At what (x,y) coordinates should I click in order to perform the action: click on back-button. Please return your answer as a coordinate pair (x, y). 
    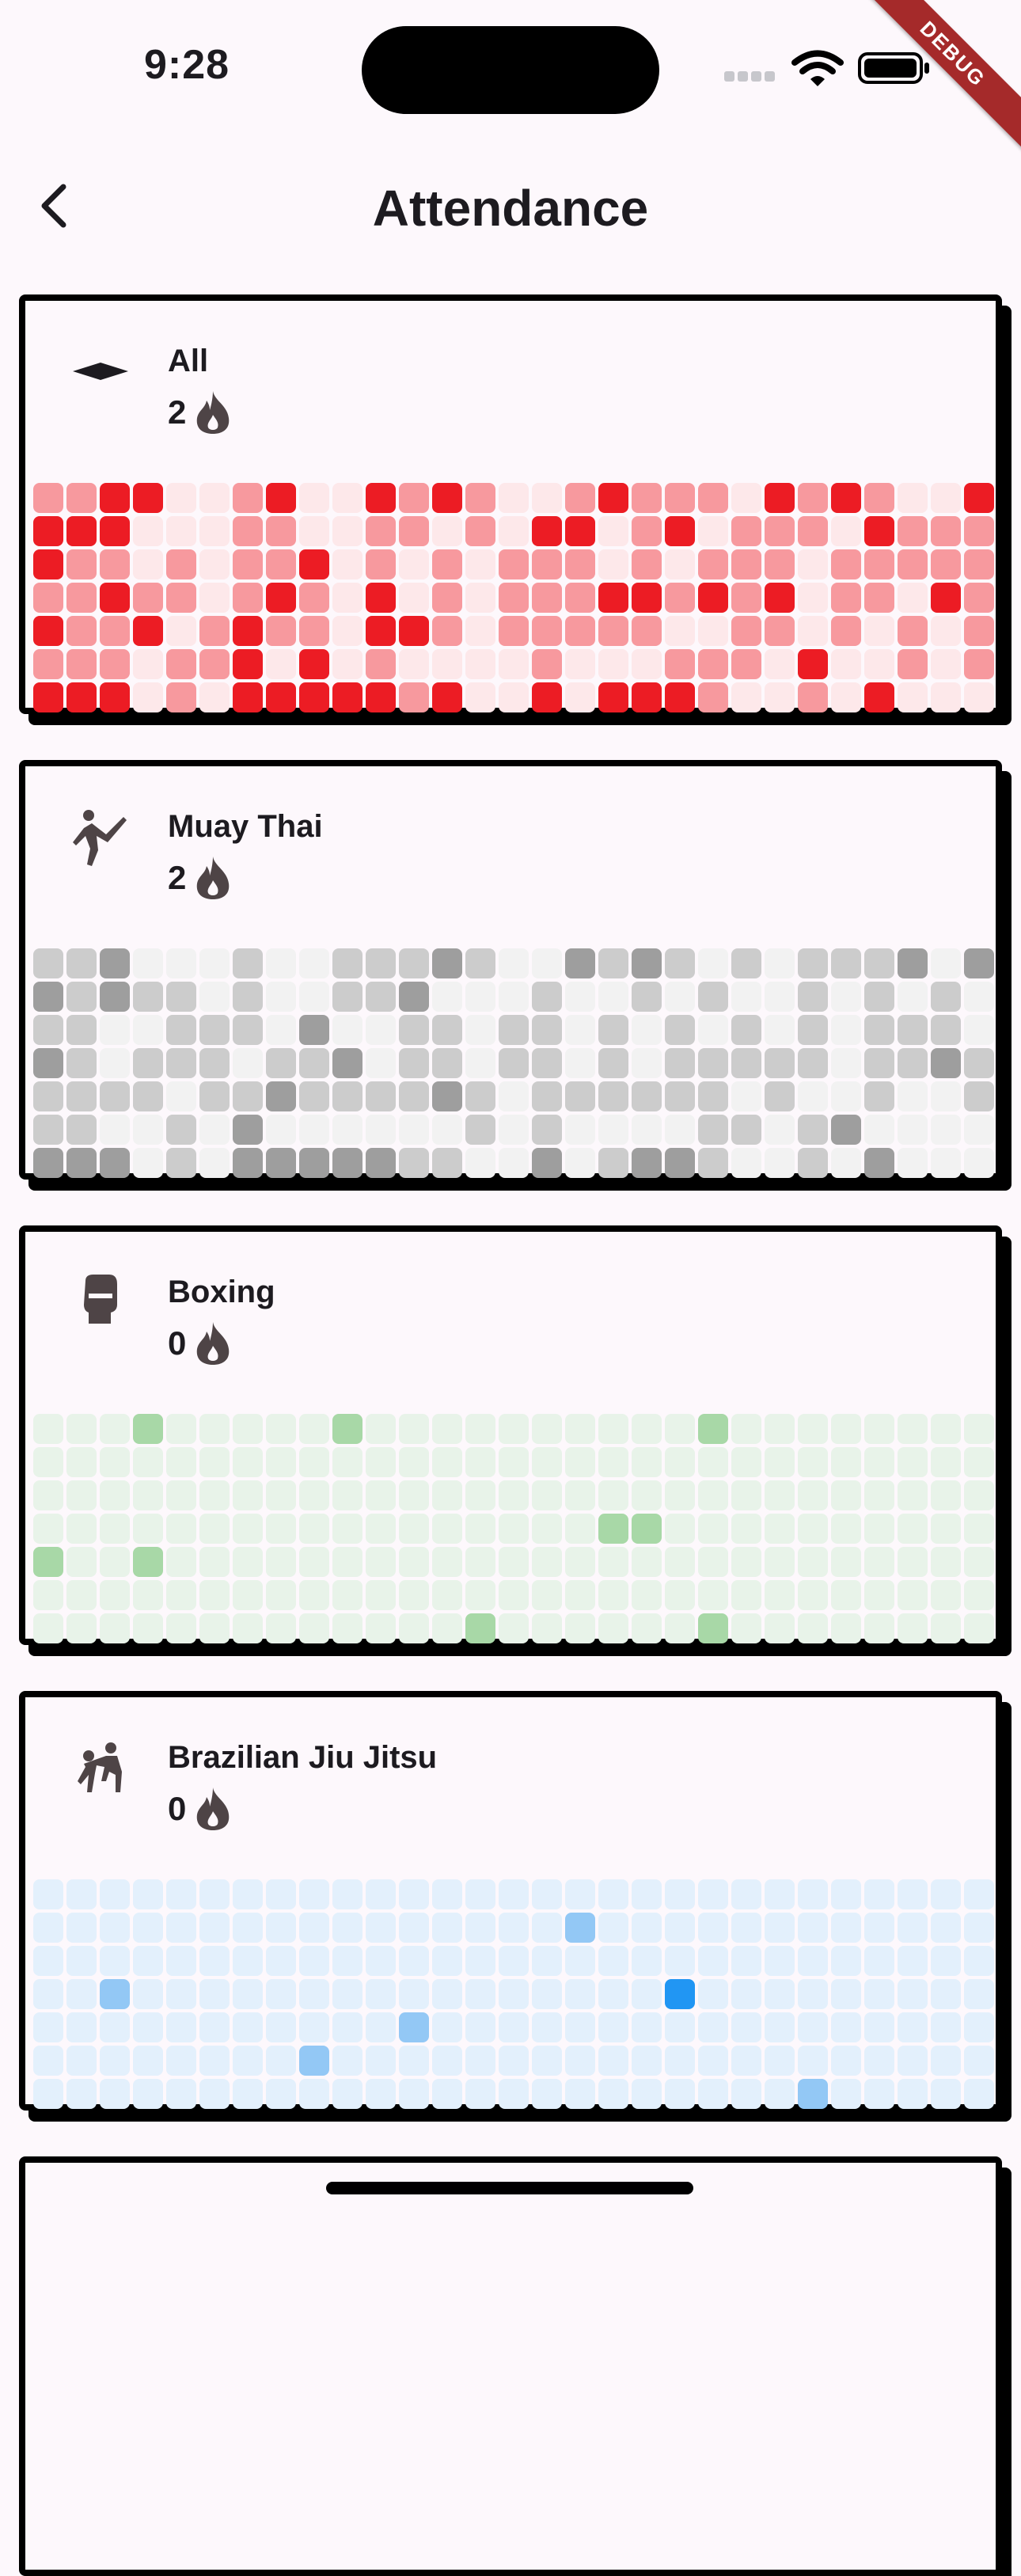
    Looking at the image, I should click on (56, 206).